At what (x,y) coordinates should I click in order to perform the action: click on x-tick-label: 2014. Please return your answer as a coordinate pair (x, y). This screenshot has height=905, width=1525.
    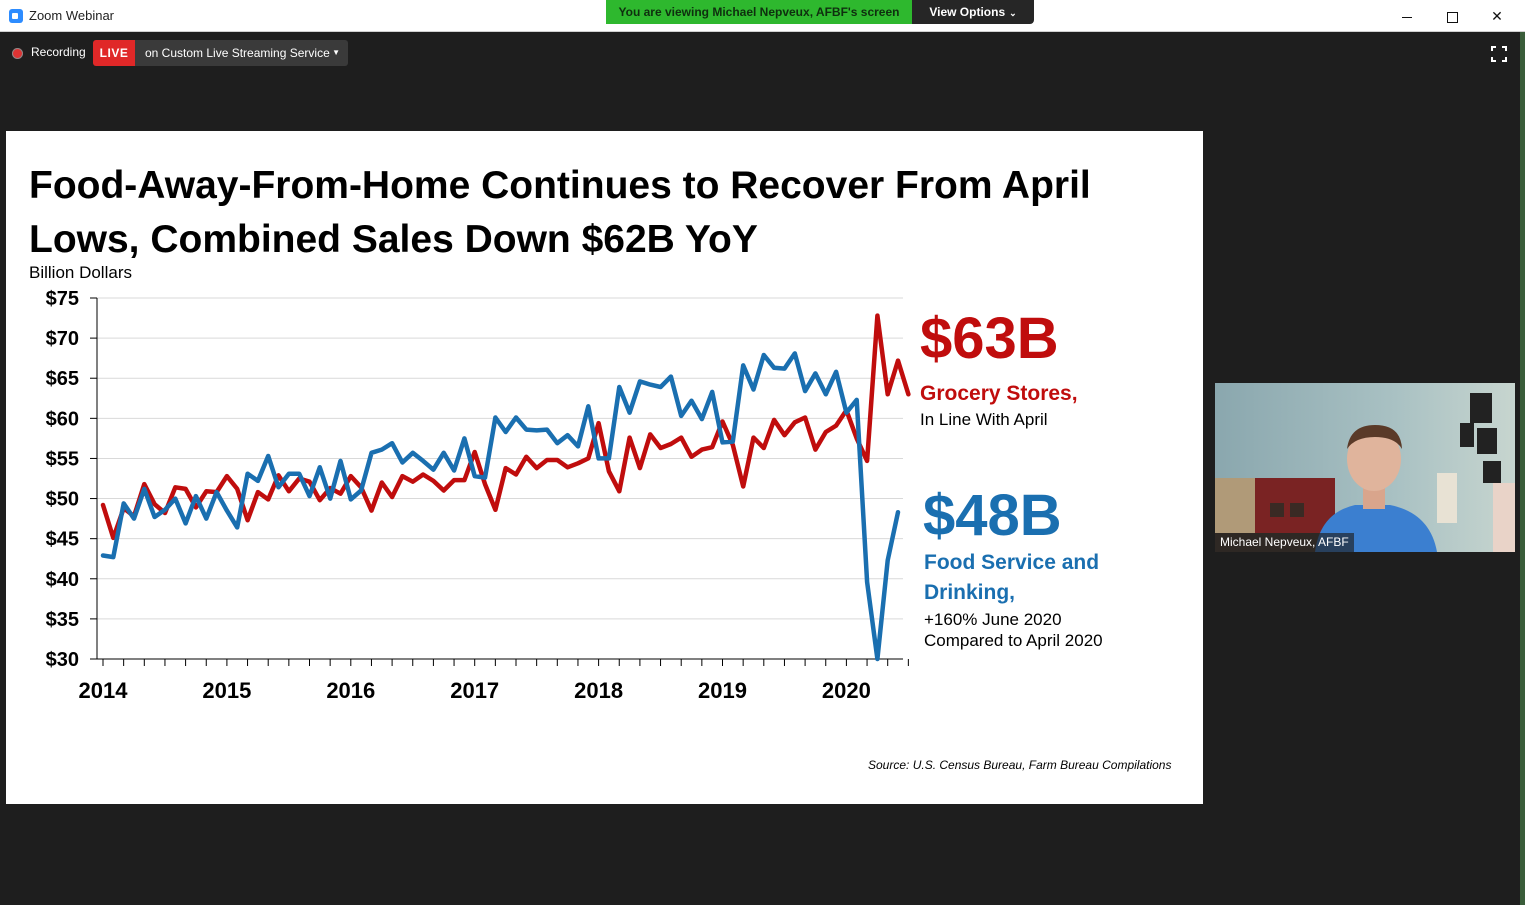
    Looking at the image, I should click on (104, 690).